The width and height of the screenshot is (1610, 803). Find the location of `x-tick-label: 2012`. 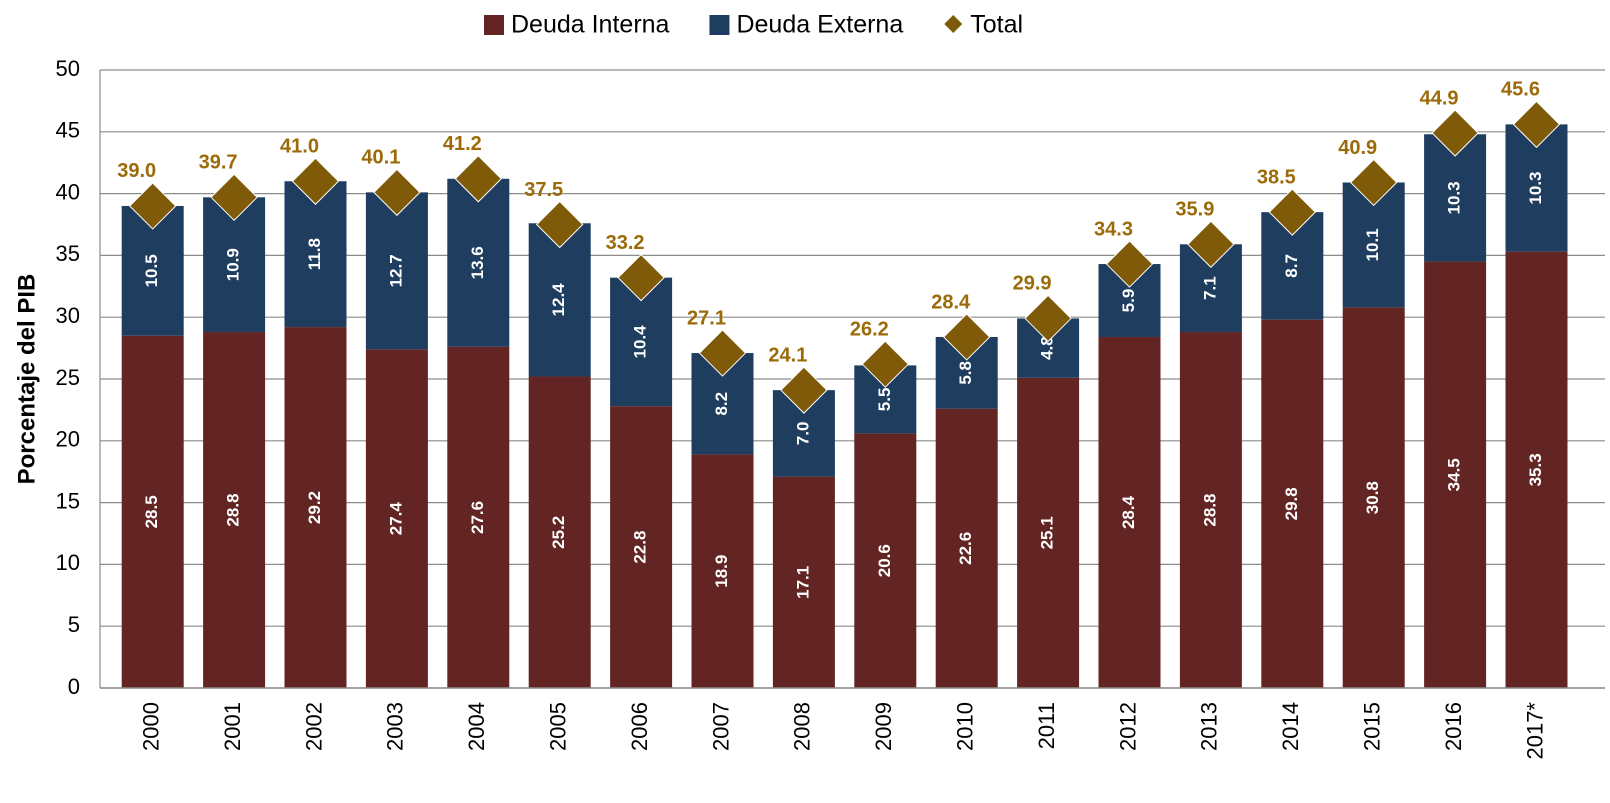

x-tick-label: 2012 is located at coordinates (1127, 726).